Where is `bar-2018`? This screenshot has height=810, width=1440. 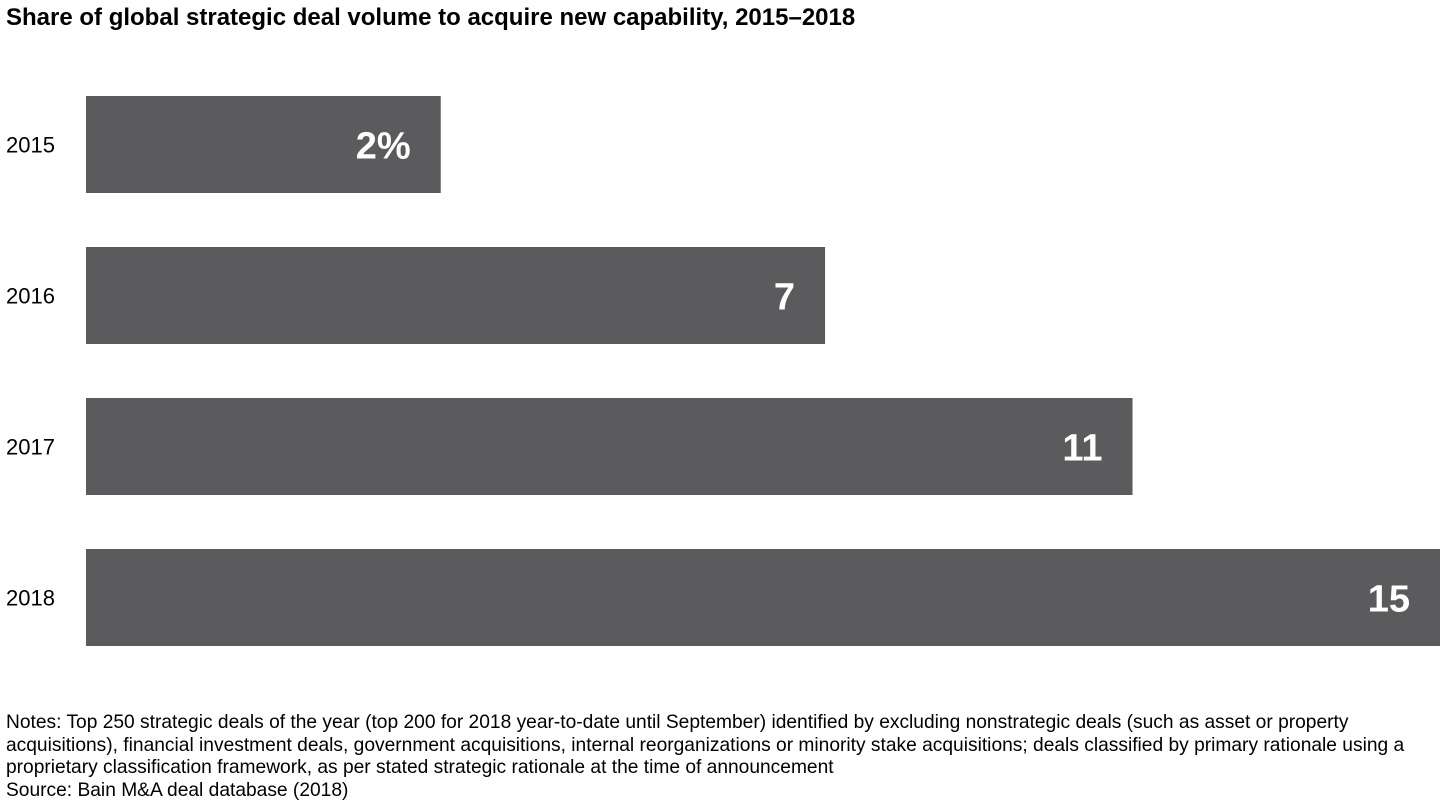 bar-2018 is located at coordinates (763, 597).